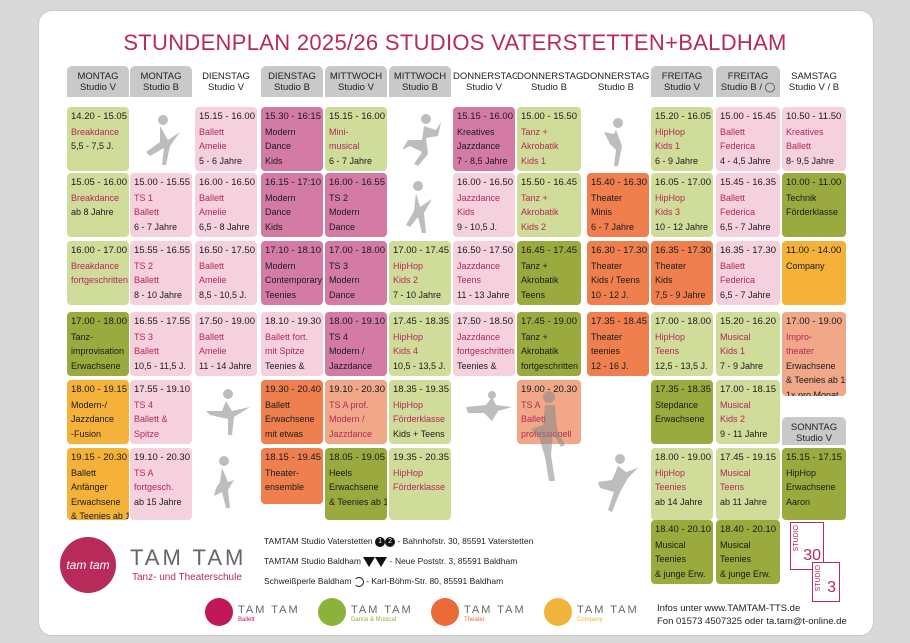  What do you see at coordinates (227, 116) in the screenshot?
I see `cell-line: 15.15 - 16.00` at bounding box center [227, 116].